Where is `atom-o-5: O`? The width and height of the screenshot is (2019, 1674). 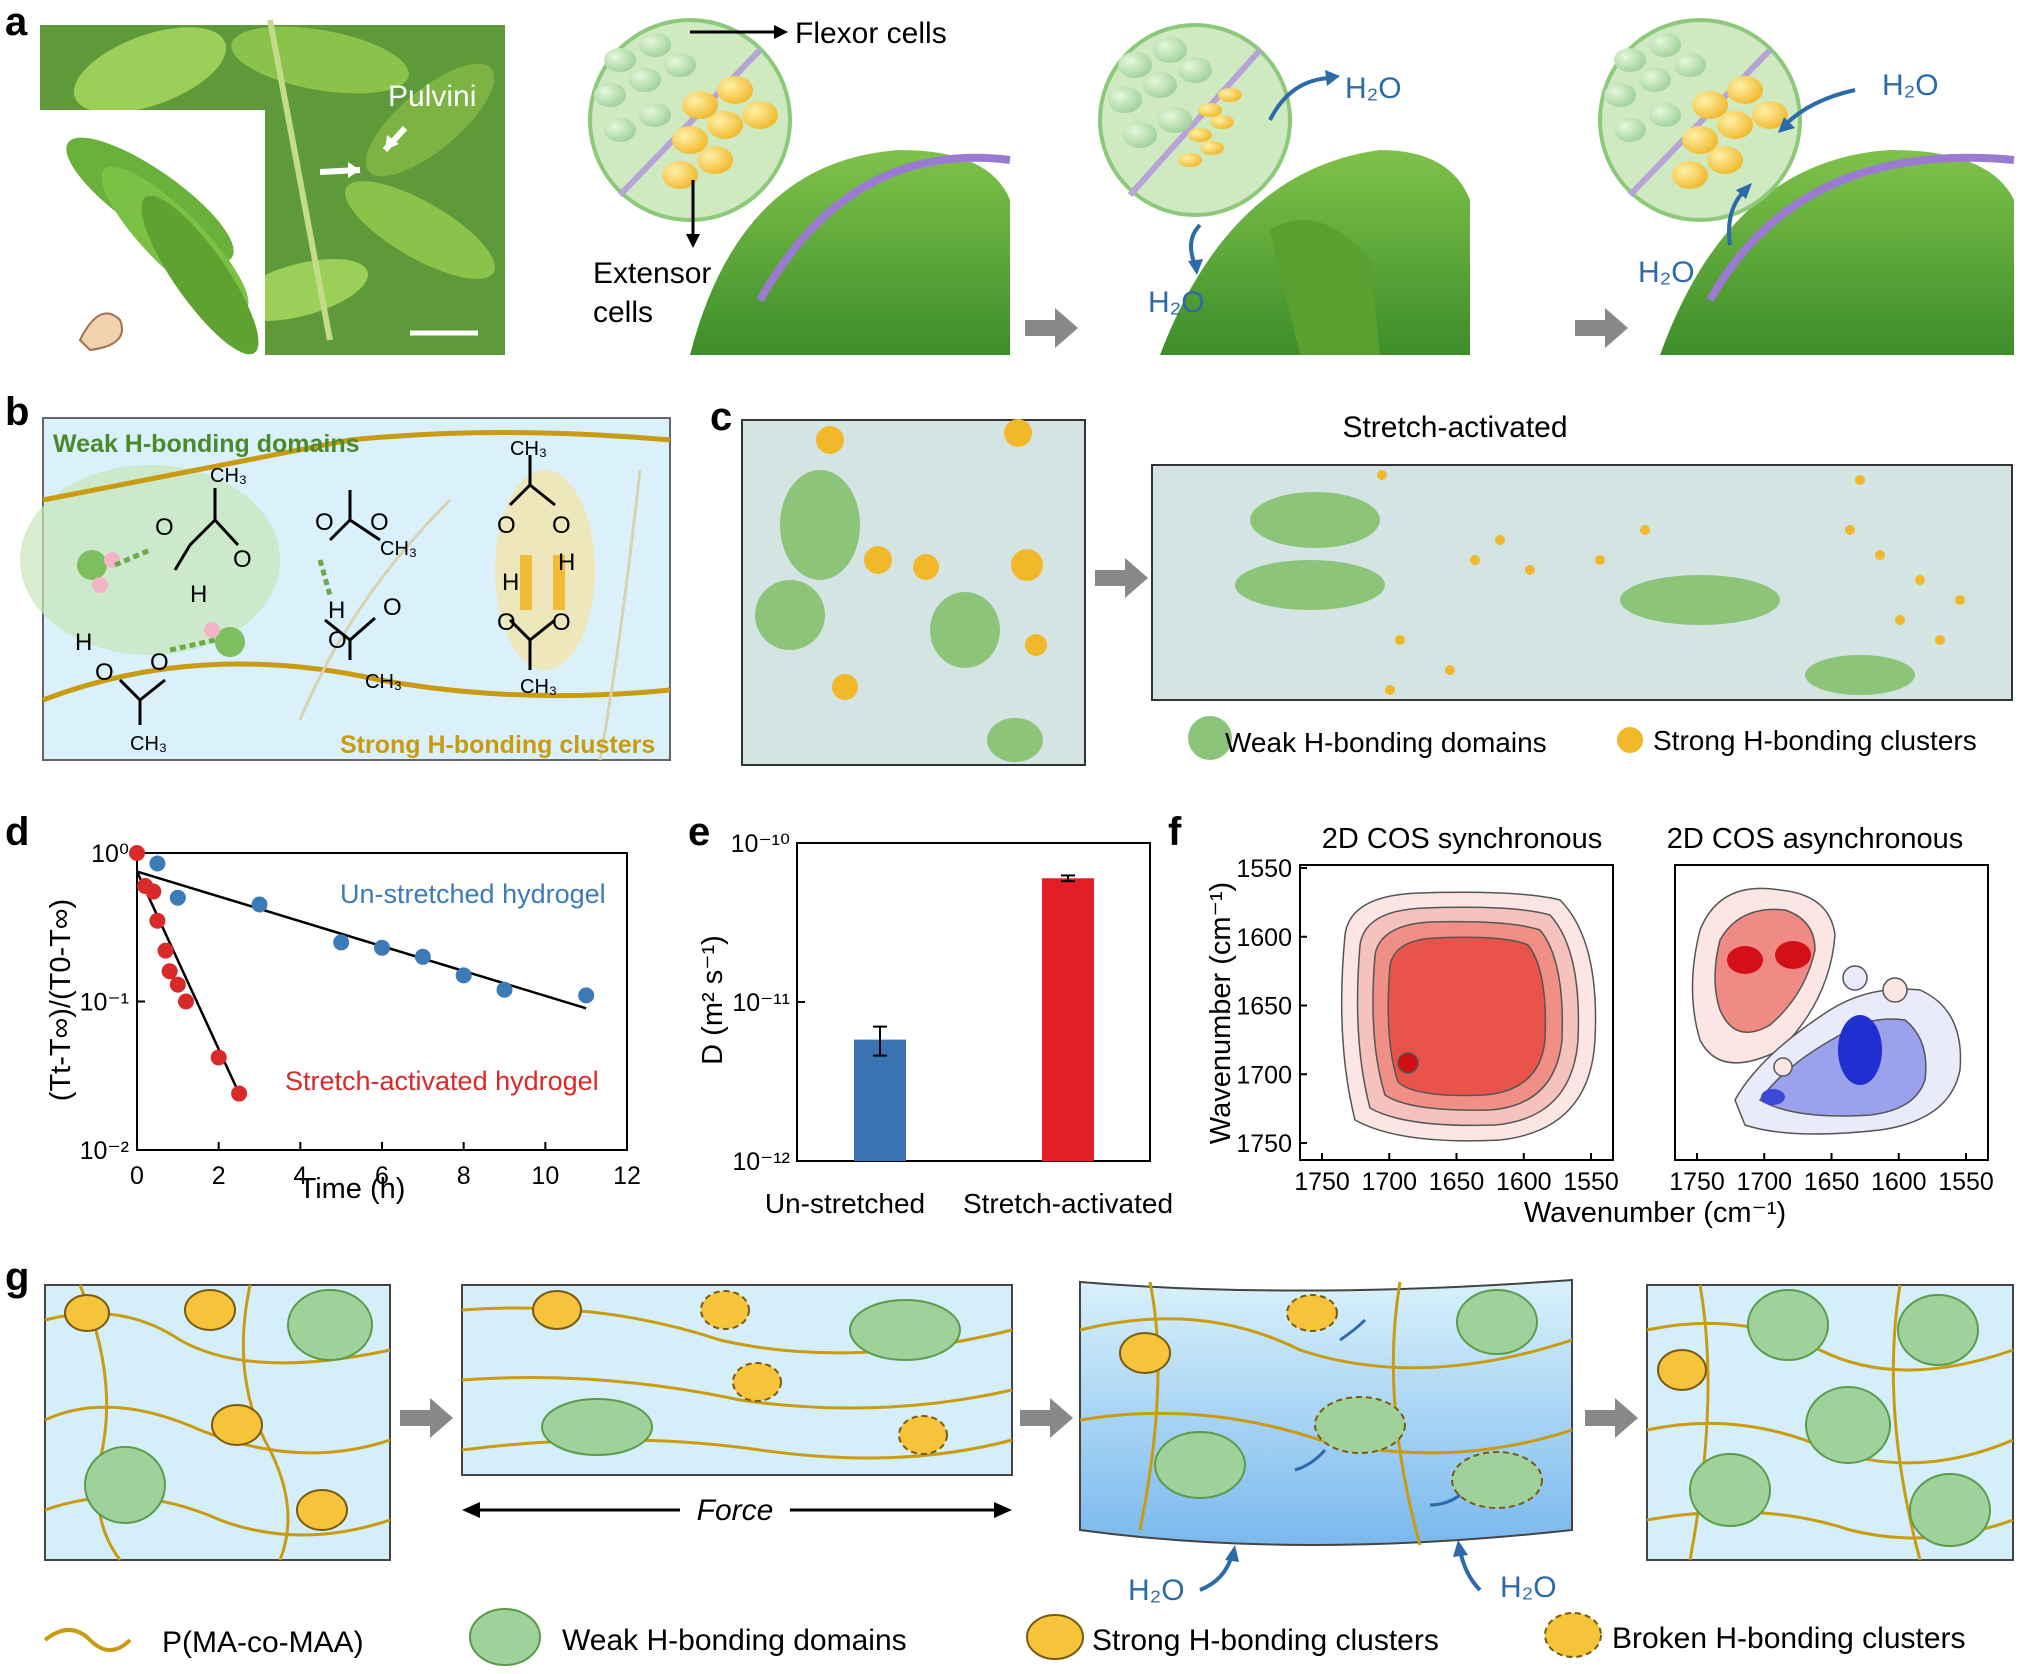 atom-o-5: O is located at coordinates (337, 640).